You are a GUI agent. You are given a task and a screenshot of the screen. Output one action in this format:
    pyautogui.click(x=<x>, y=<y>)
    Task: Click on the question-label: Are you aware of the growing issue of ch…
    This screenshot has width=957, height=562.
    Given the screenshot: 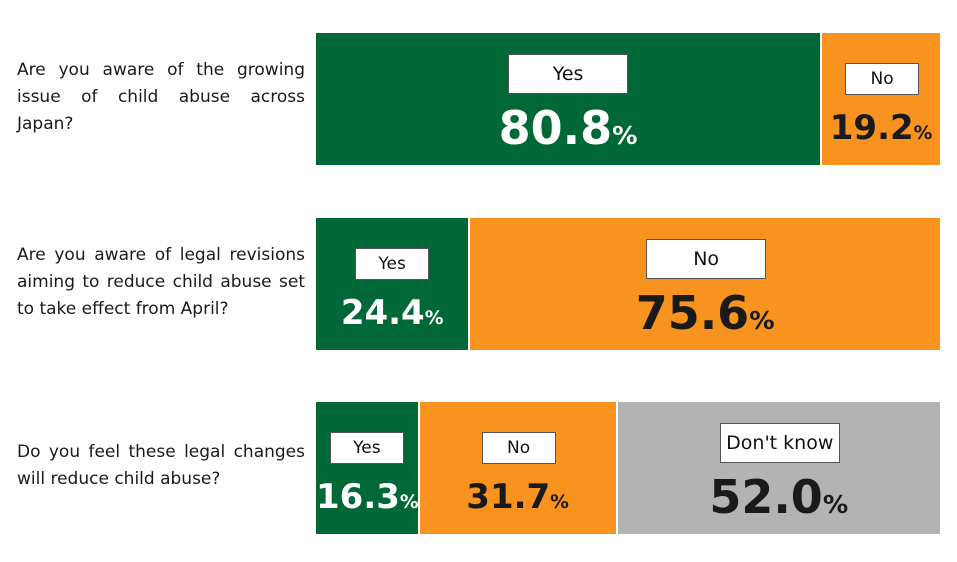 What is the action you would take?
    pyautogui.click(x=161, y=96)
    